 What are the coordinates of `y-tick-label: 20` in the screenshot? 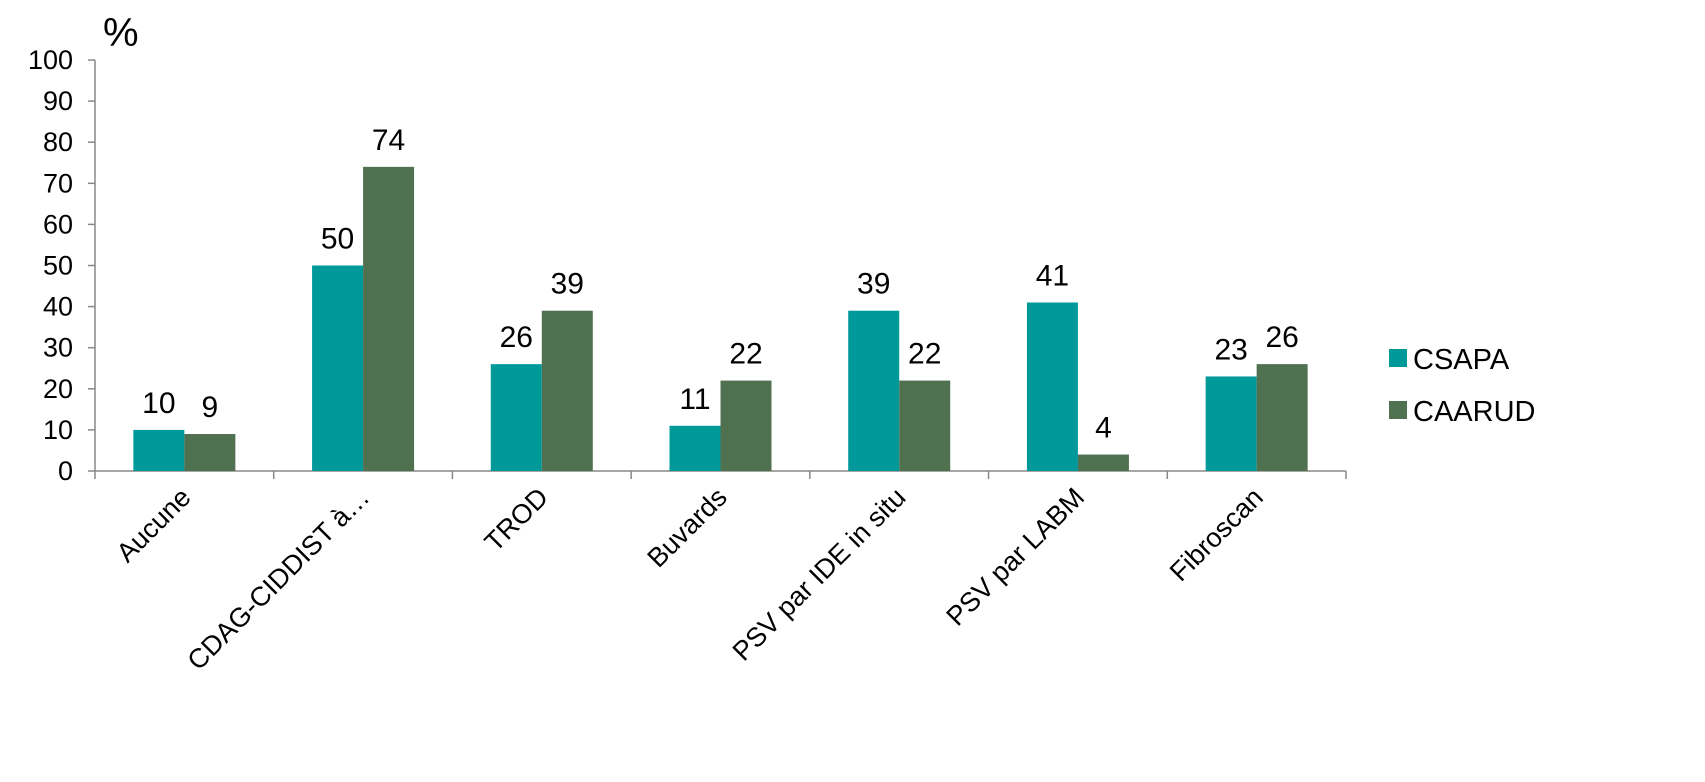 It's located at (58, 389).